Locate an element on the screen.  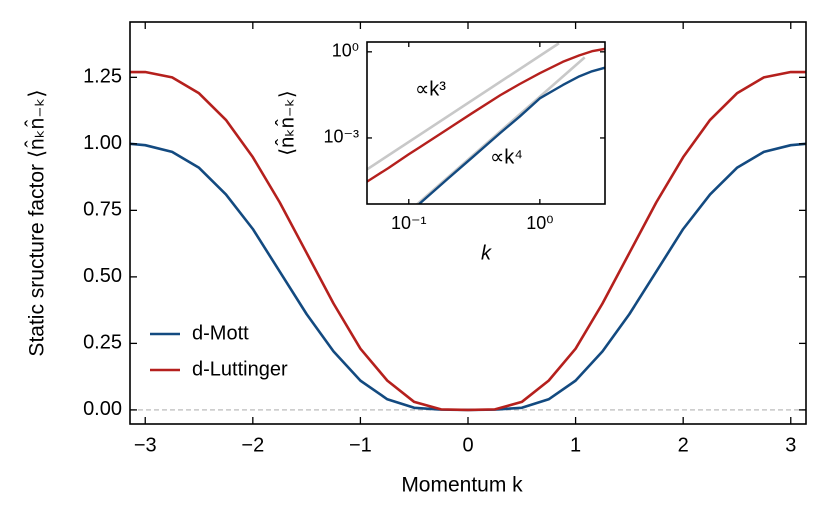
legend-label: d-Luttinger is located at coordinates (240, 369).